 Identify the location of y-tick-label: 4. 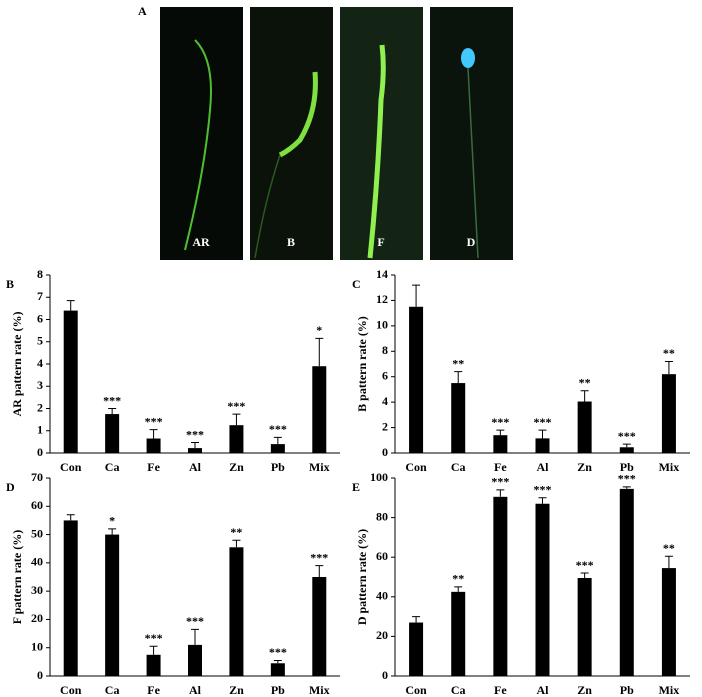
(40, 363).